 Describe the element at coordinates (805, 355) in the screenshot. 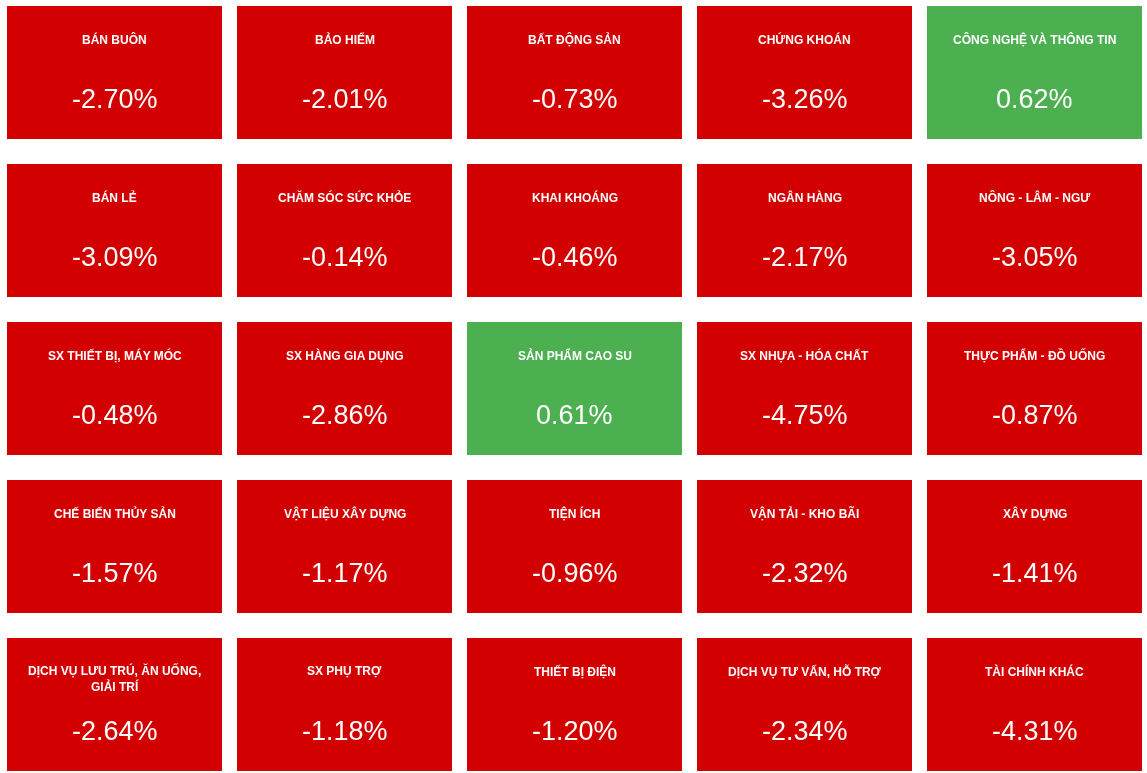

I see `category-label: SX NHỰA - HÓA CHẤT` at that location.